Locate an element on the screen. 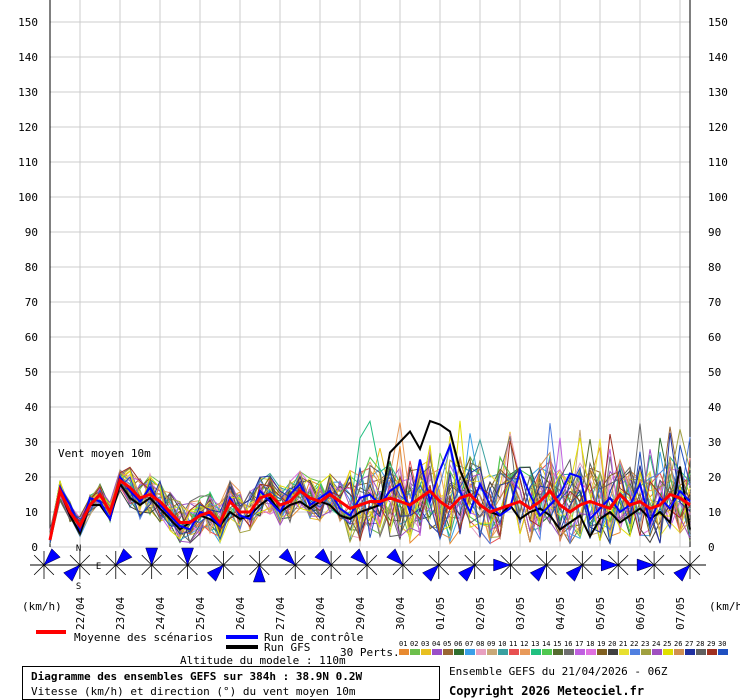  pert-number-02: 02 is located at coordinates (414, 644).